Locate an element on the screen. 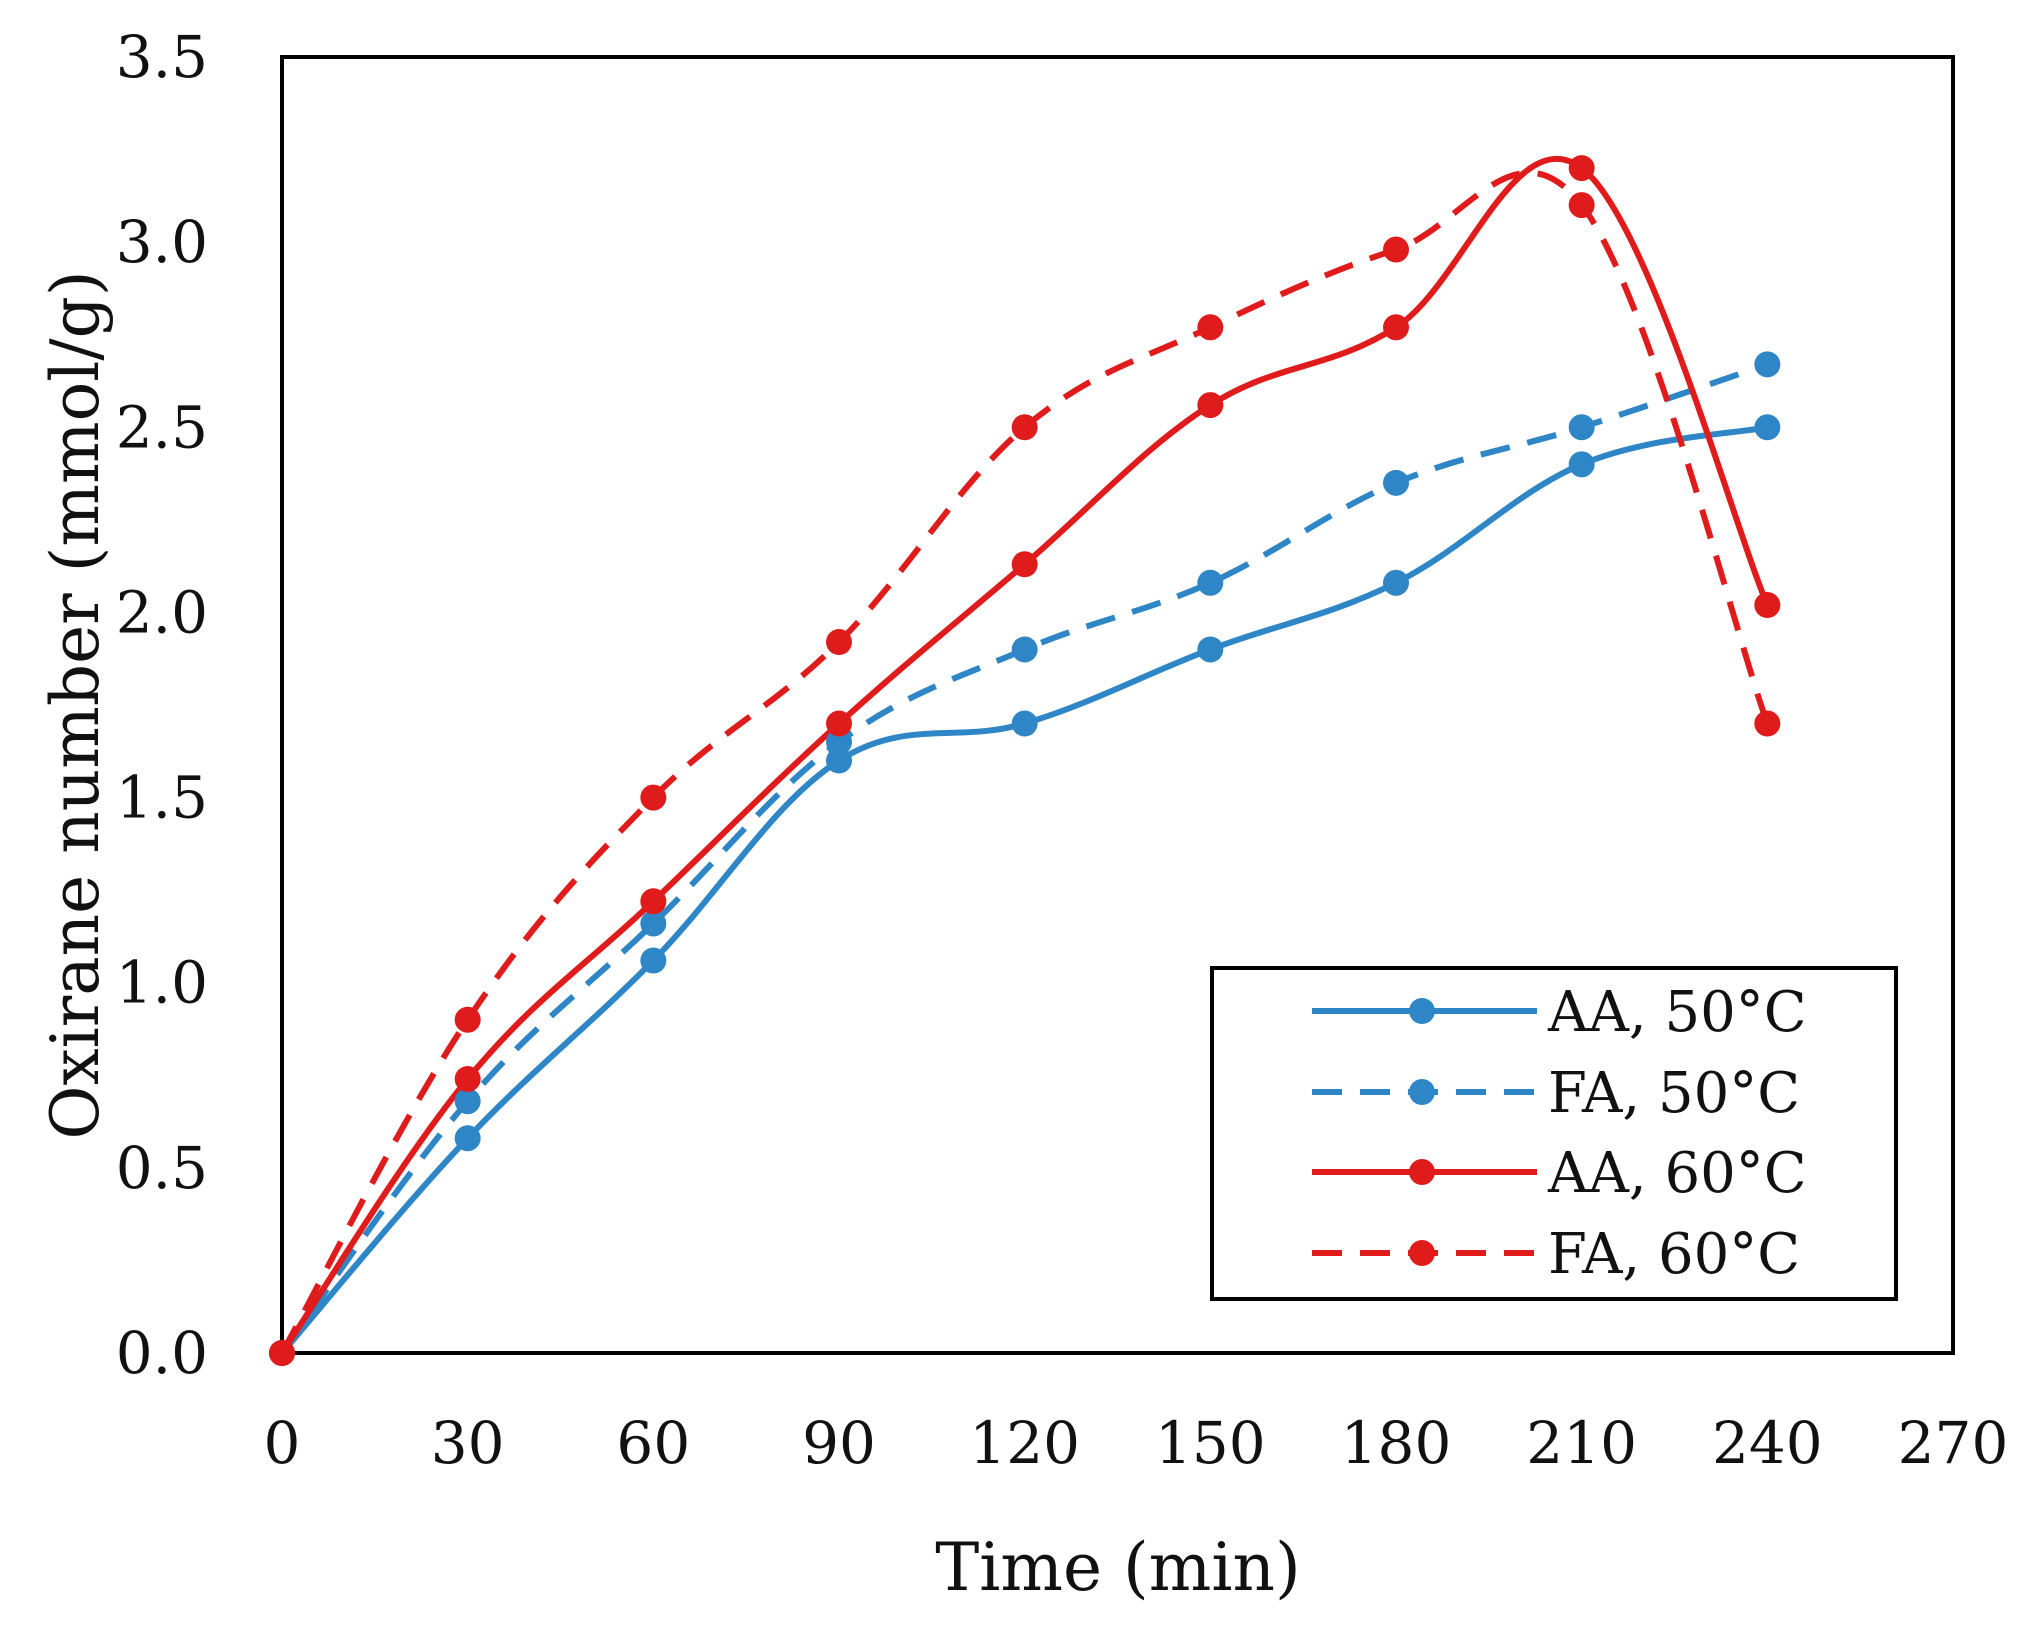 The width and height of the screenshot is (2020, 1631). y-axis-title: Oxirane number (mmol/g) is located at coordinates (75, 704).